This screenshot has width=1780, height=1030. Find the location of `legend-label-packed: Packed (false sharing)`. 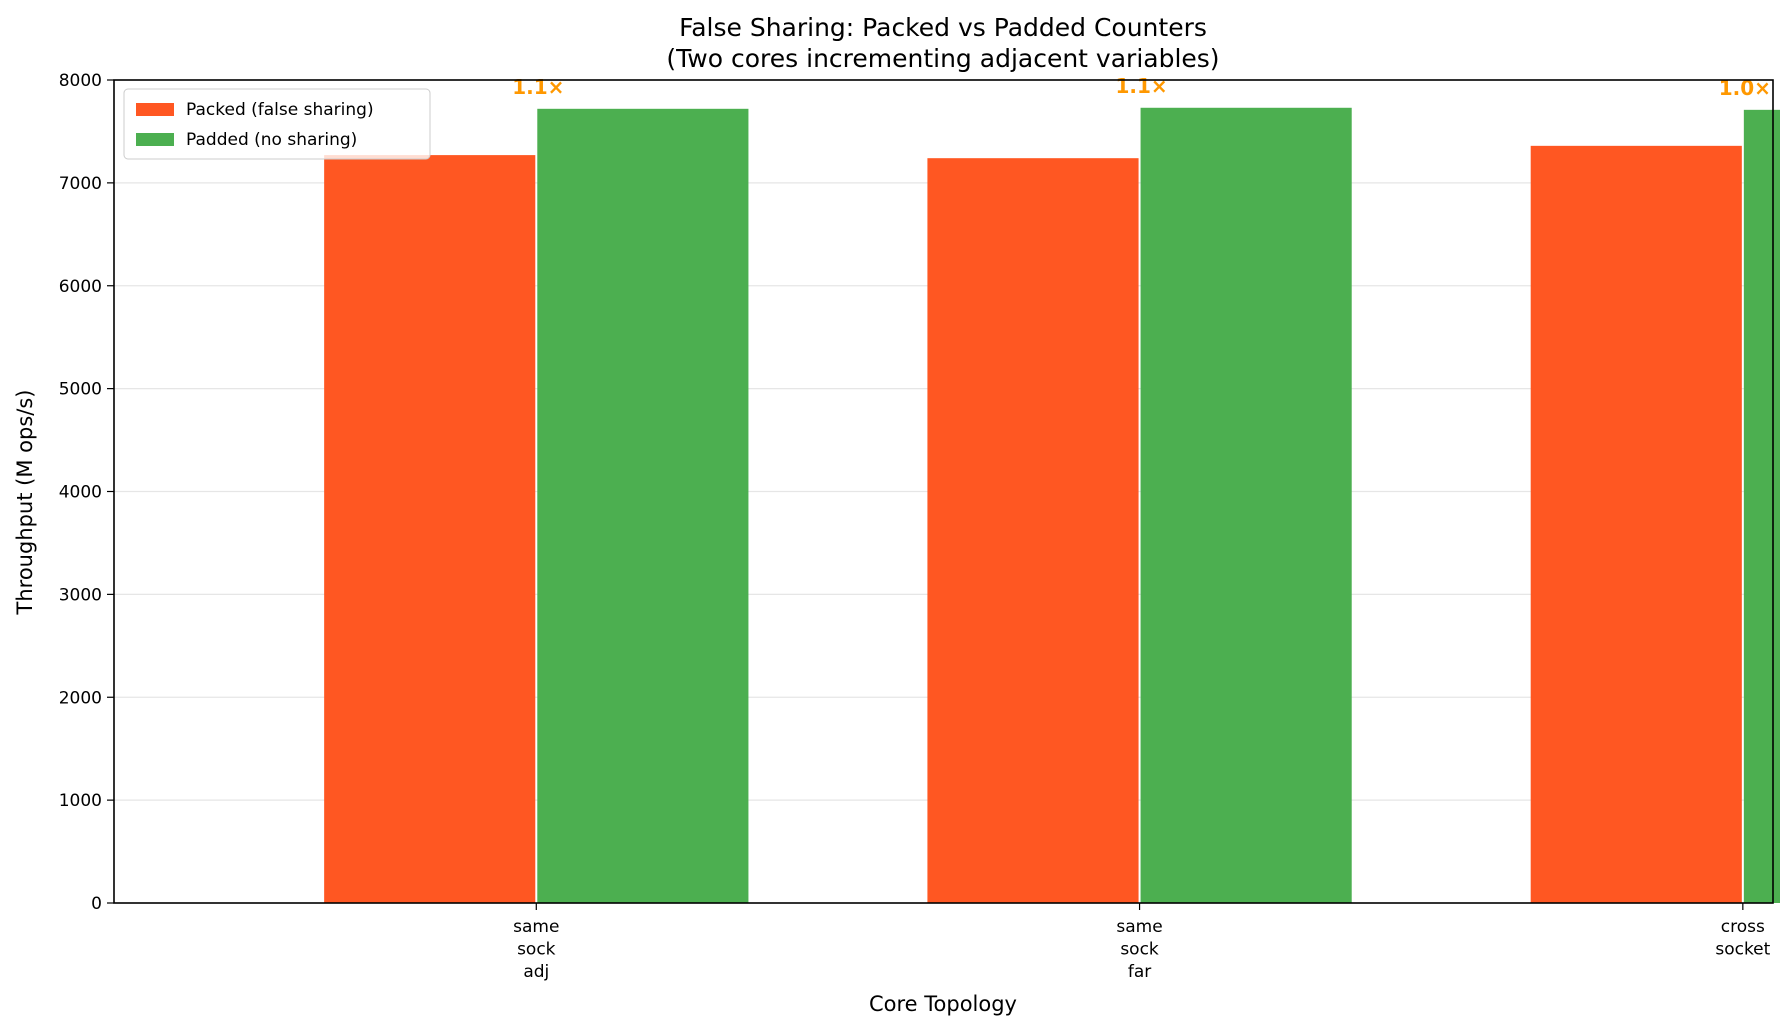

legend-label-packed: Packed (false sharing) is located at coordinates (280, 110).